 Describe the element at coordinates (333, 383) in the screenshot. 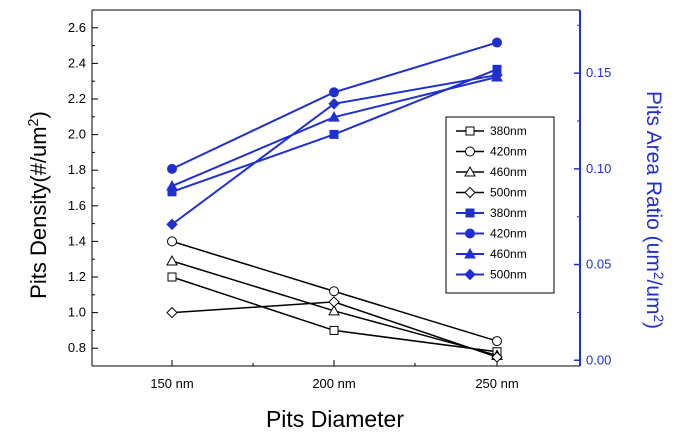

I see `x-tick-label: 200 nm` at that location.